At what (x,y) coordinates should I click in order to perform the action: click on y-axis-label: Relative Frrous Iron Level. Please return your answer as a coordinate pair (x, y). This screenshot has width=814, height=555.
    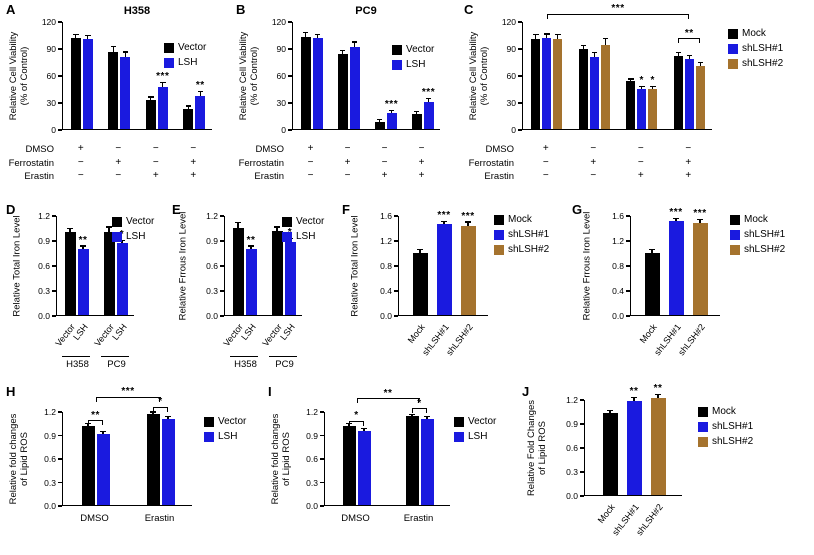
    Looking at the image, I should click on (587, 266).